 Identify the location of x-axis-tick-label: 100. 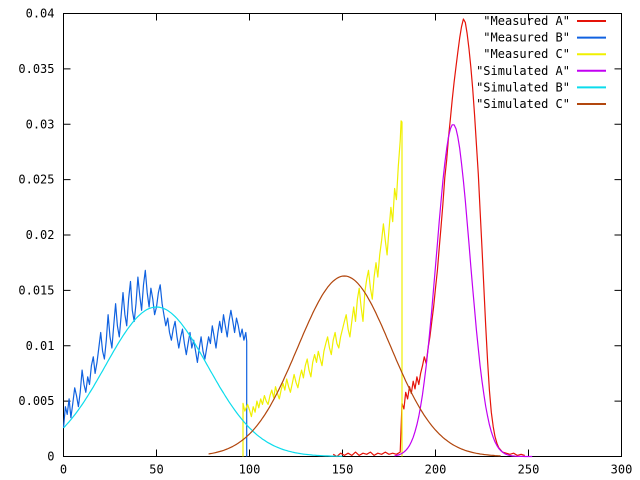
(250, 470).